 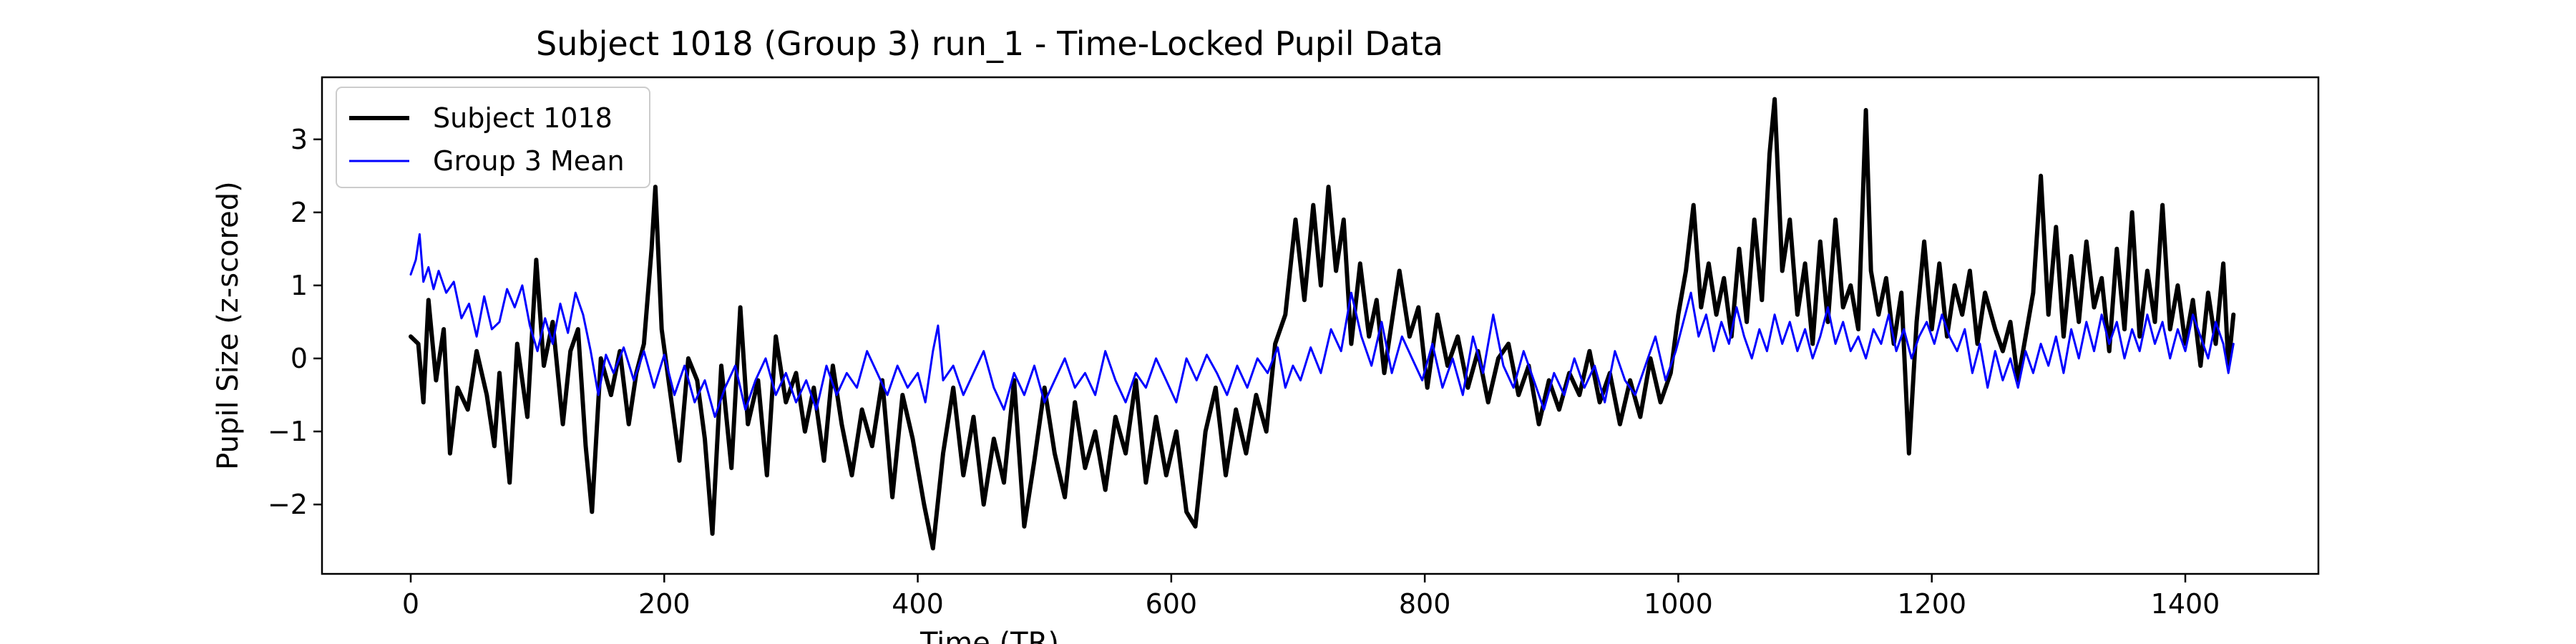 I want to click on legend-box, so click(x=493, y=137).